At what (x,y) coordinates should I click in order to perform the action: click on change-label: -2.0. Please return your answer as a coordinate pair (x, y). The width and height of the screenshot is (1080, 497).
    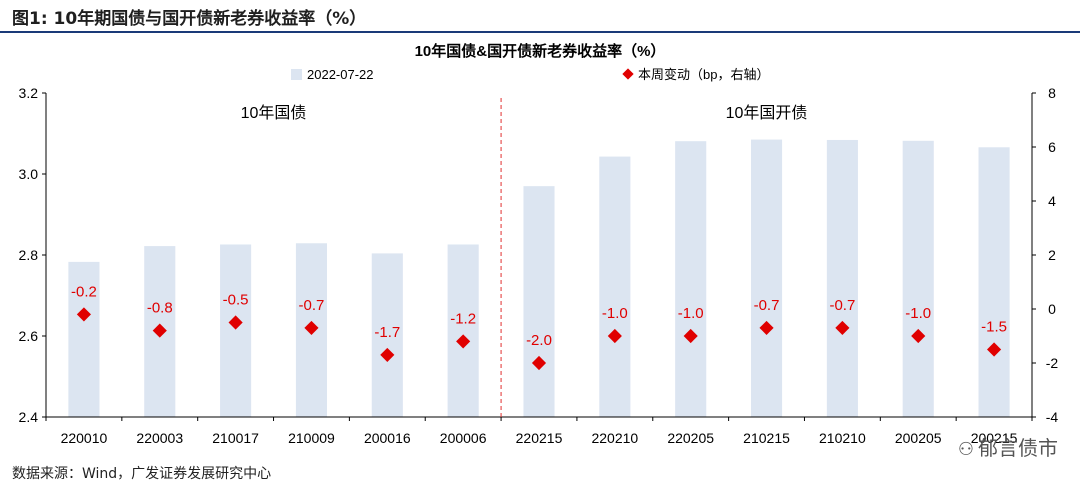
    Looking at the image, I should click on (539, 340).